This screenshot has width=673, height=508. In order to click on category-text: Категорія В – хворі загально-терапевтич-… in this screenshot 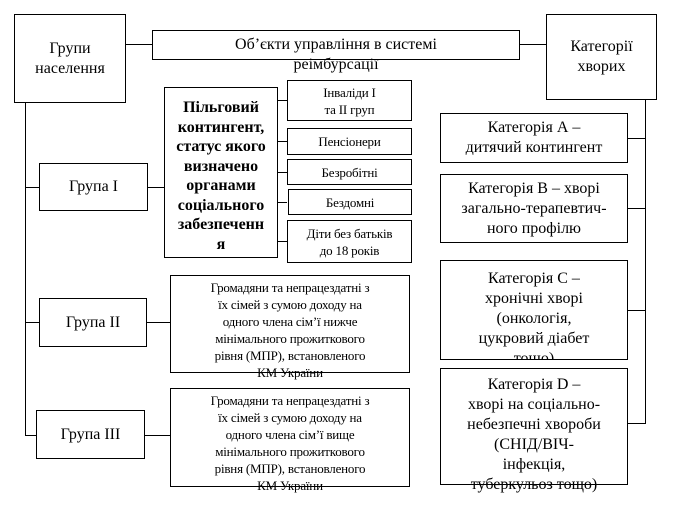, I will do `click(534, 208)`.